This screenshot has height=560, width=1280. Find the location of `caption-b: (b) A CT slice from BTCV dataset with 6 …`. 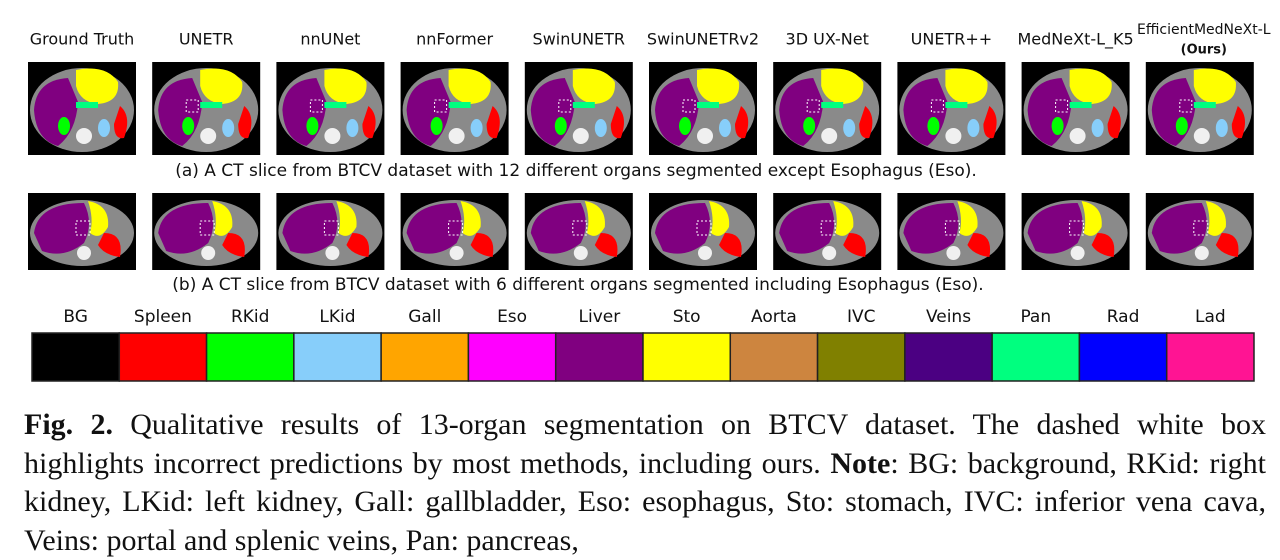

caption-b: (b) A CT slice from BTCV dataset with 6 … is located at coordinates (577, 285).